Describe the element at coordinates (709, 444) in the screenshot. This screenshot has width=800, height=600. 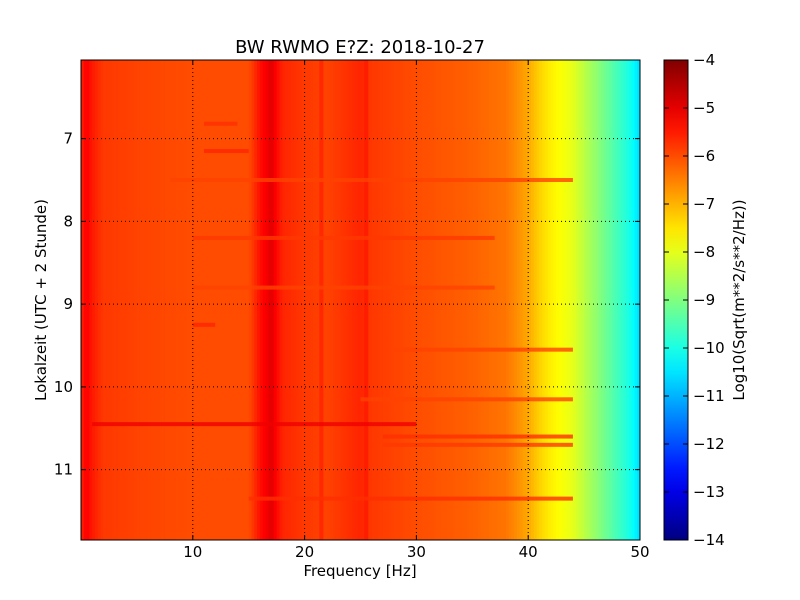
I see `colorbar-tick-label: −12` at that location.